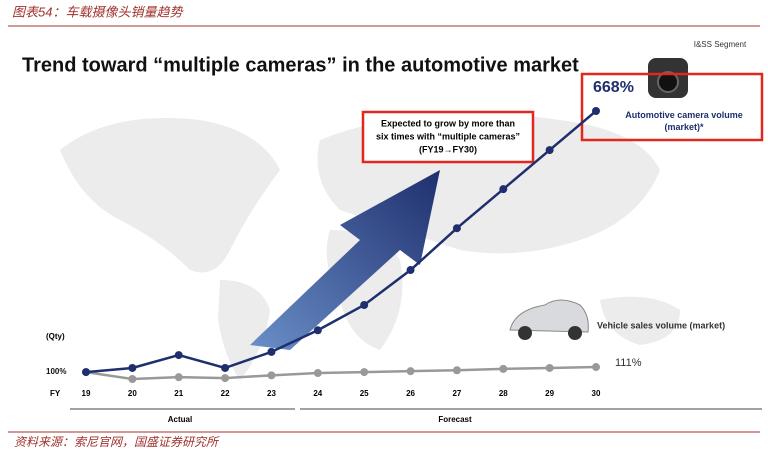 The image size is (768, 456). Describe the element at coordinates (613, 87) in the screenshot. I see `value-label: 668%` at that location.